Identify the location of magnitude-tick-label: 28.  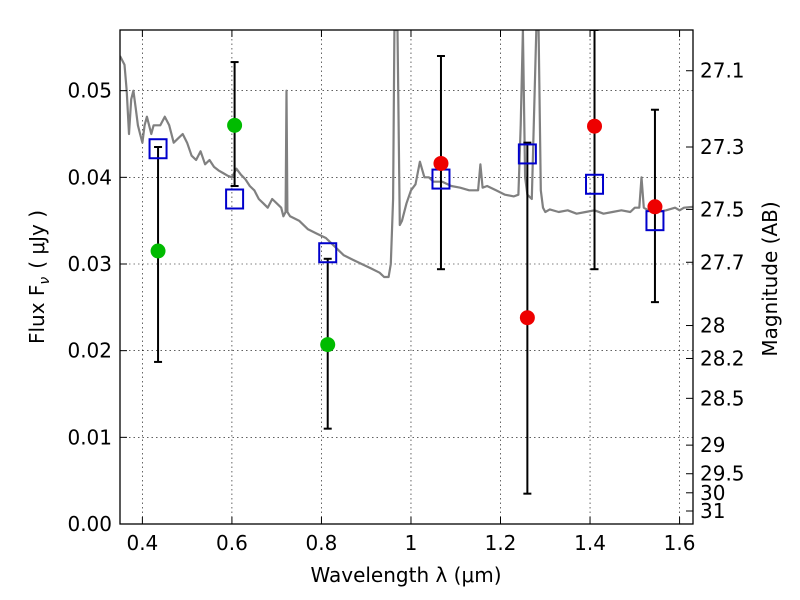
(712, 326).